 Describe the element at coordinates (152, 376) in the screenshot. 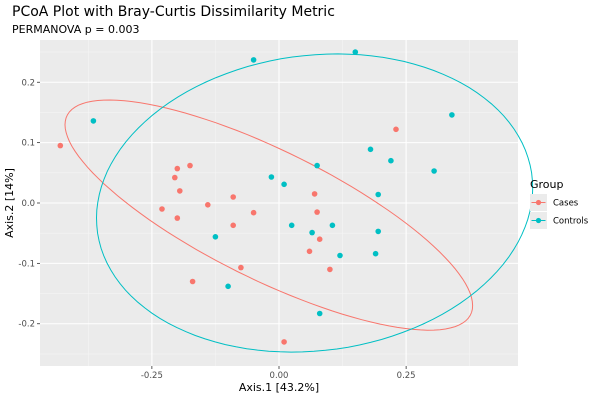

I see `x-tick-label-0: -0.25` at that location.